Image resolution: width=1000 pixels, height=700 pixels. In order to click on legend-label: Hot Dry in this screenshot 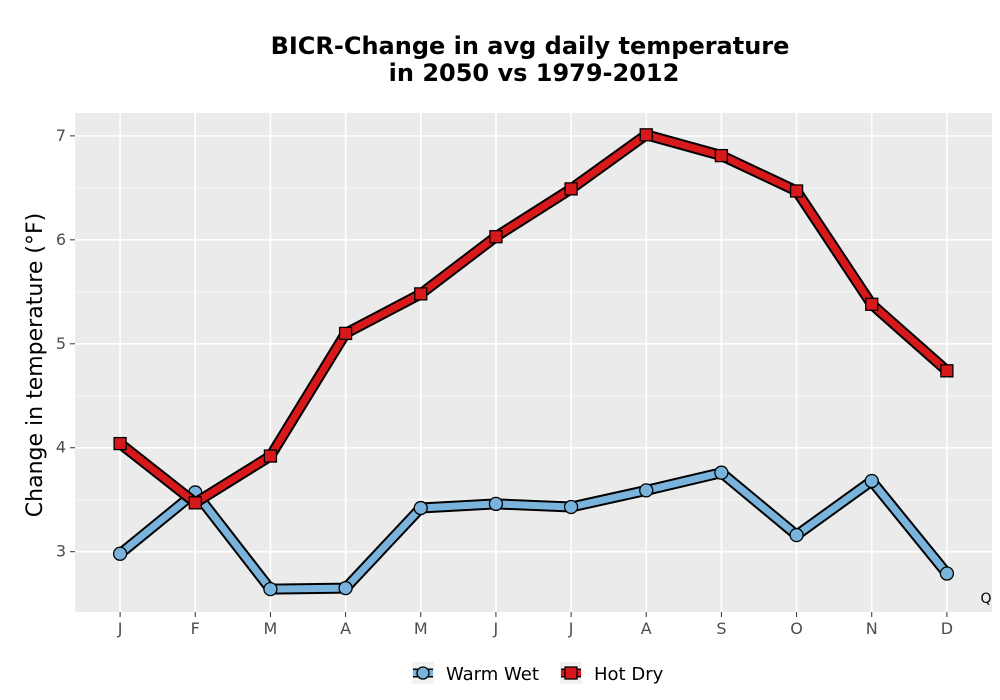, I will do `click(629, 674)`.